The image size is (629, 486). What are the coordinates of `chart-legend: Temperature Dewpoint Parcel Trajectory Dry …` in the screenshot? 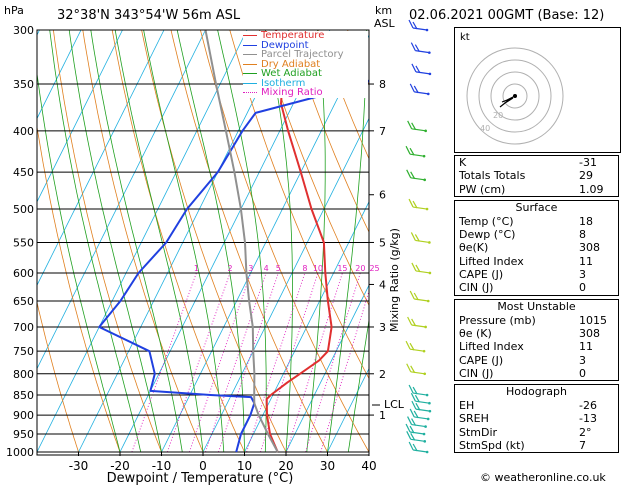 It's located at (305, 64).